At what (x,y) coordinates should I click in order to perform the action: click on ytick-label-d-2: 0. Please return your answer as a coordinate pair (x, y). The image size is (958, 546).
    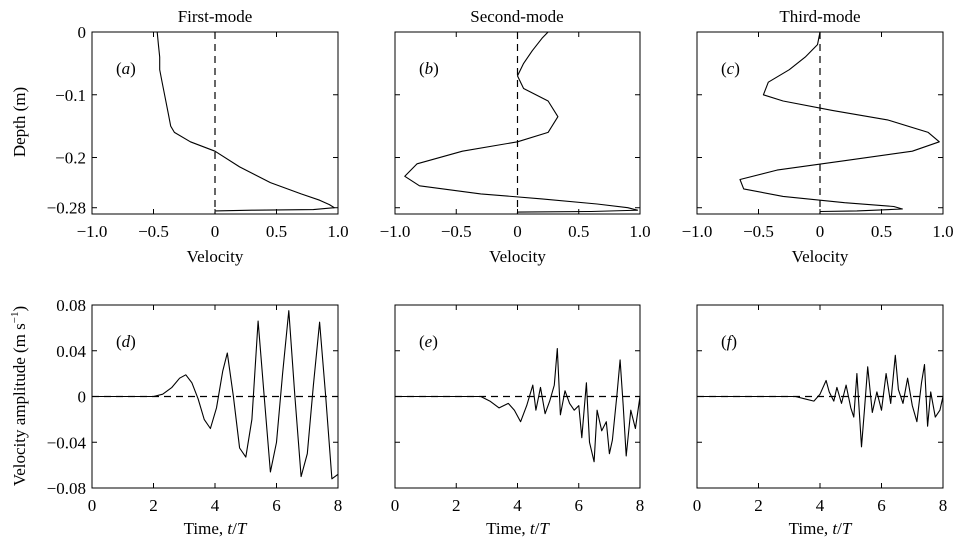
    Looking at the image, I should click on (82, 397).